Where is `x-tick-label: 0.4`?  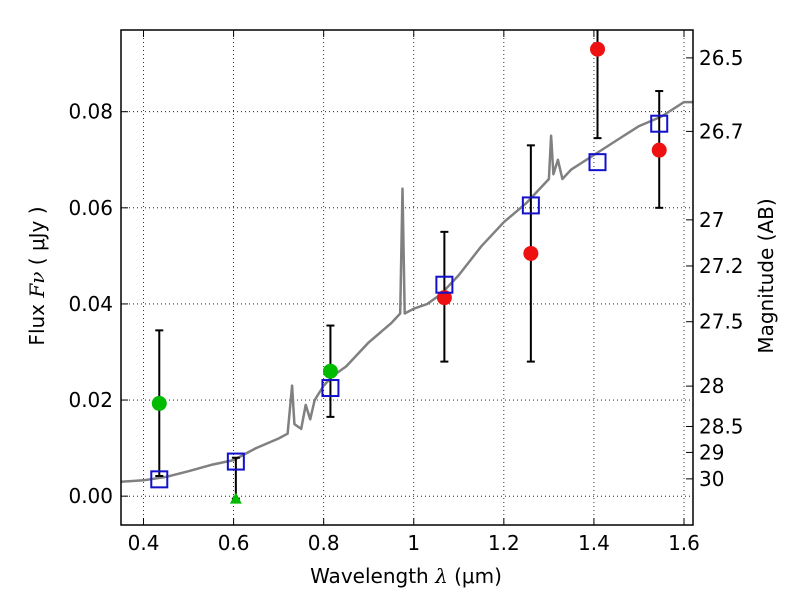 x-tick-label: 0.4 is located at coordinates (144, 543).